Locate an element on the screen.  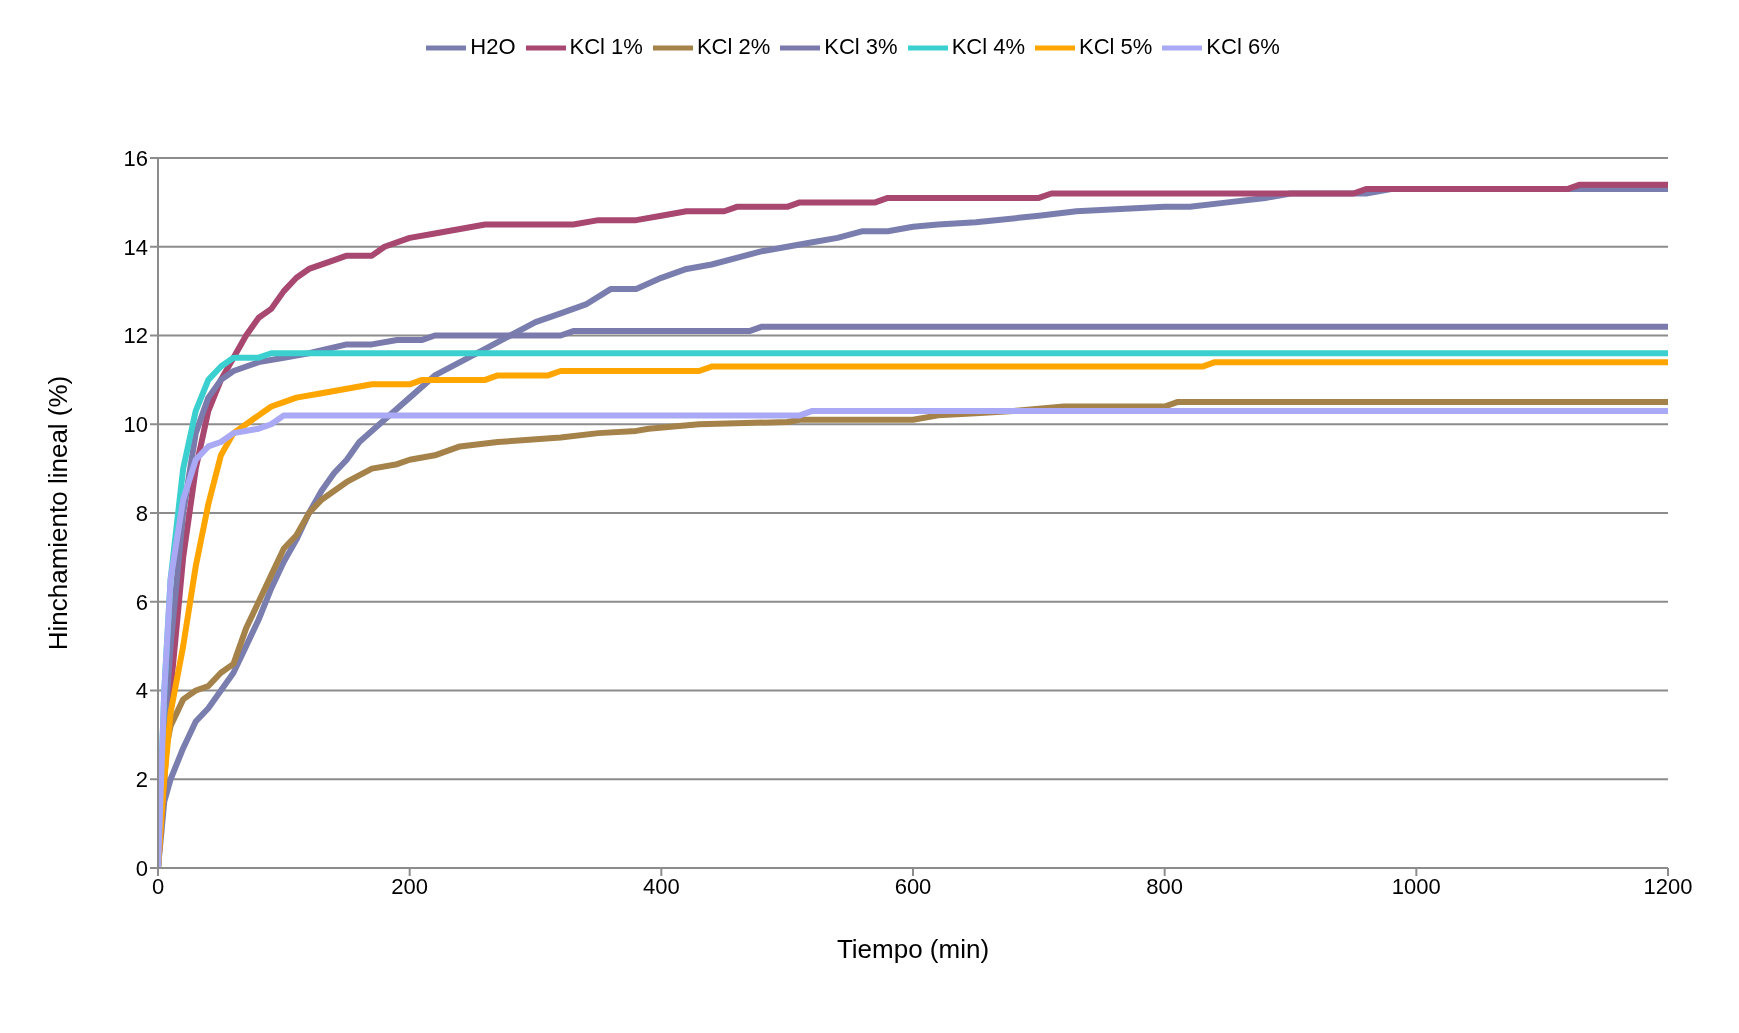
y-tick-label: 0 is located at coordinates (141, 868).